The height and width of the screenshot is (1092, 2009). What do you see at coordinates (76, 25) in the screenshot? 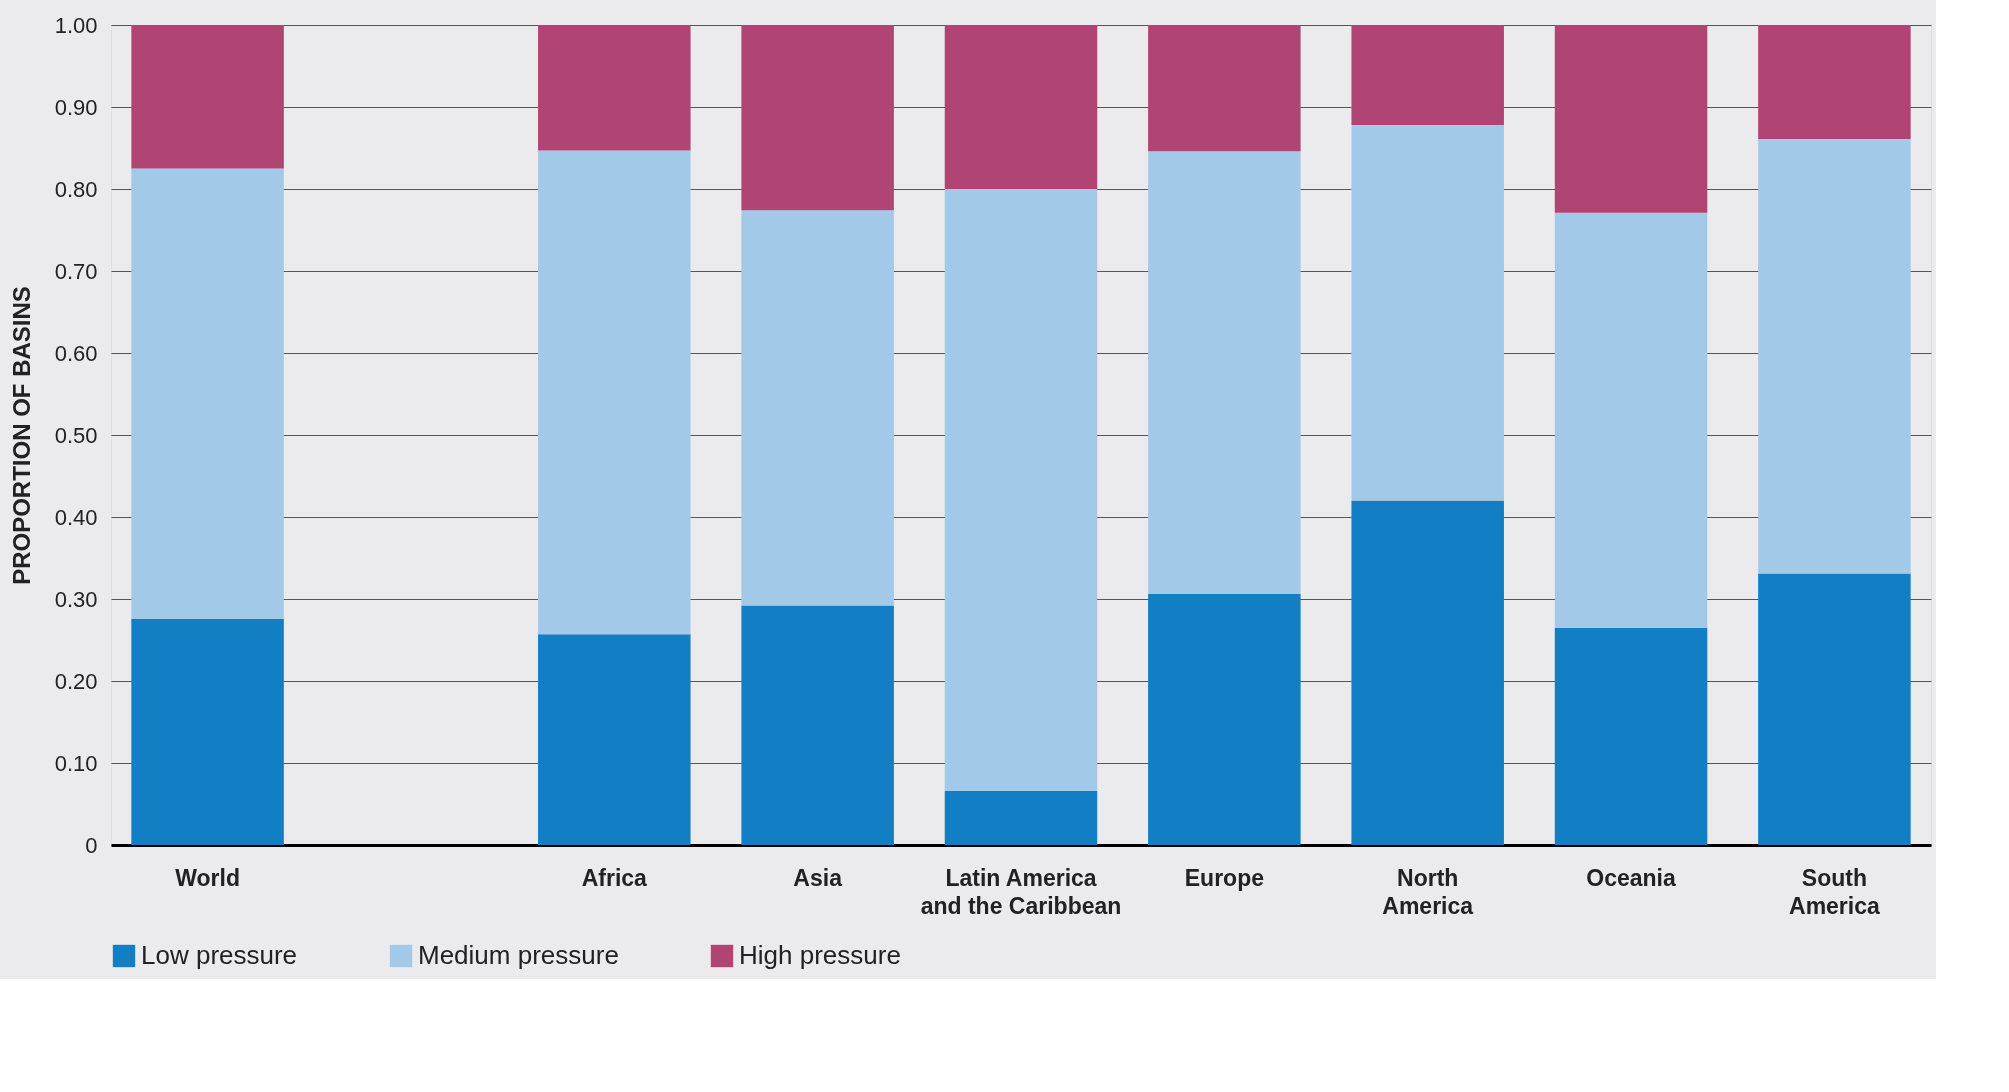
I see `y-tick-label: 1.00` at bounding box center [76, 25].